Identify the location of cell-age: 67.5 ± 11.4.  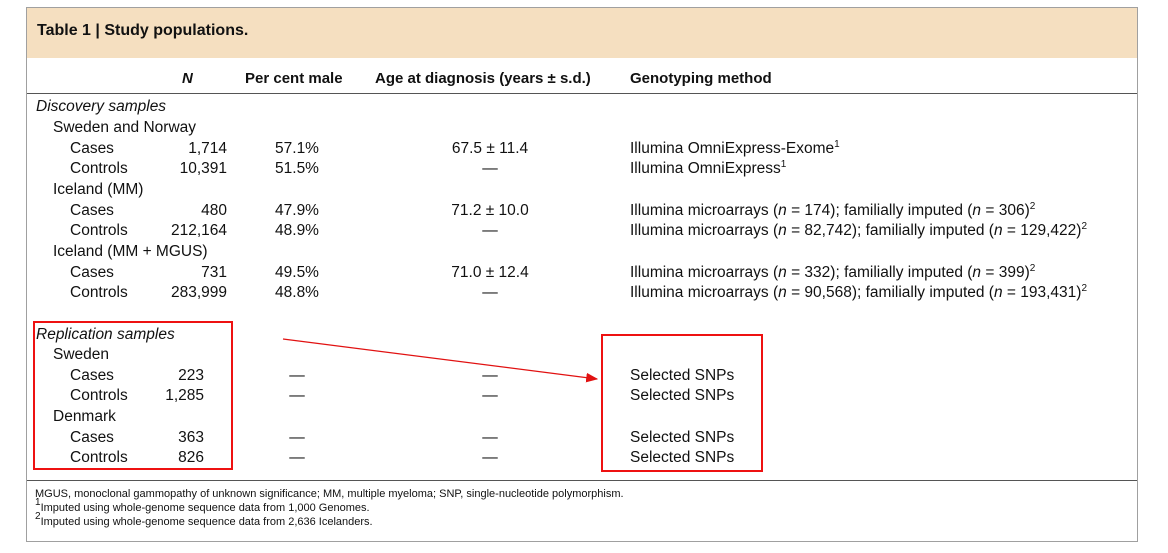
(490, 148).